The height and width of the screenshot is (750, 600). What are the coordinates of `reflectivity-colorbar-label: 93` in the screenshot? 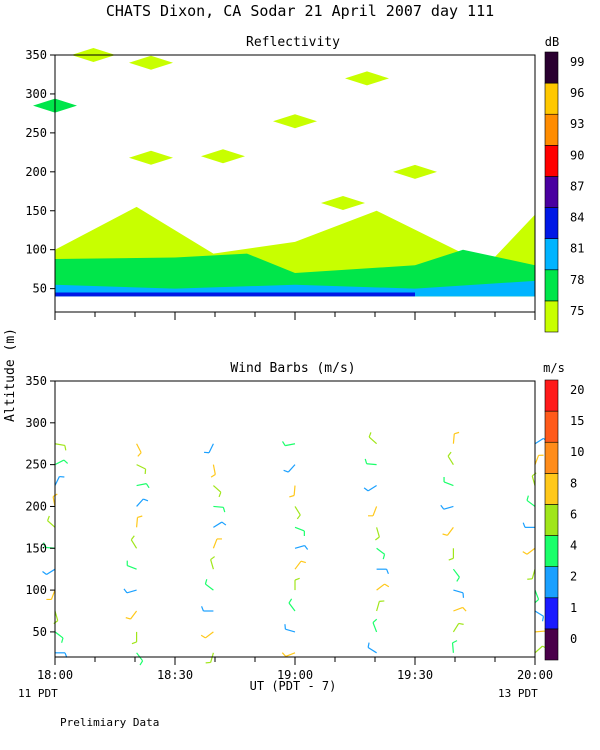 It's located at (577, 124).